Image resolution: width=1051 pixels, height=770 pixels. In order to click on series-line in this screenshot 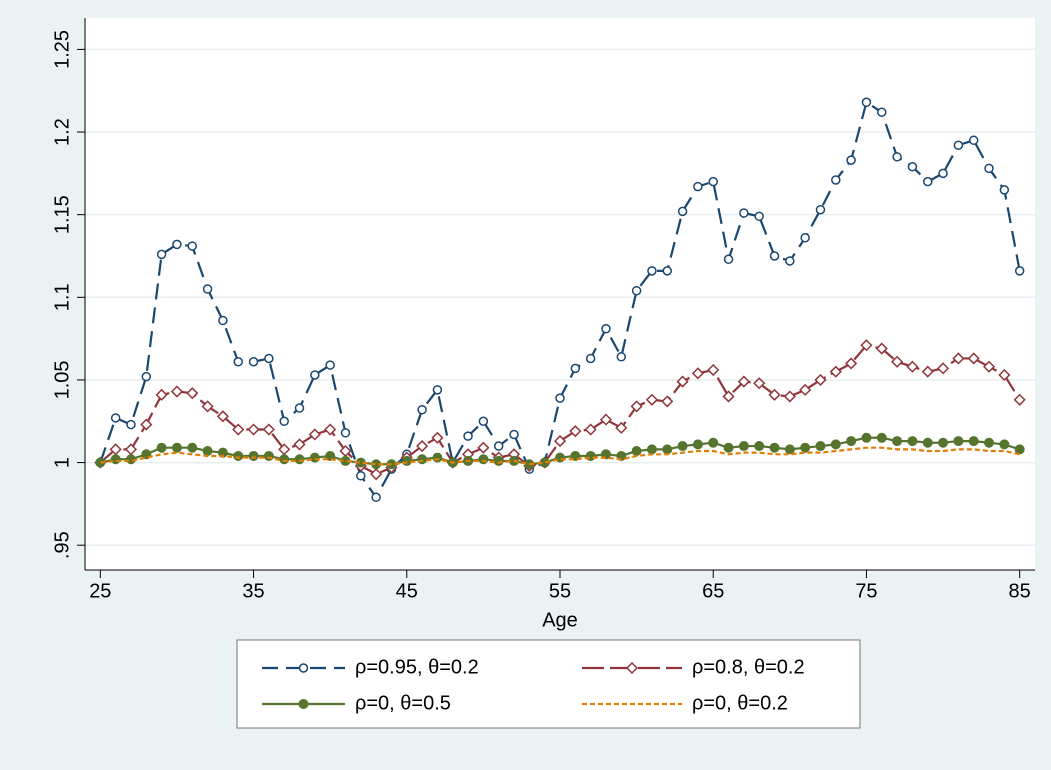, I will do `click(560, 456)`.